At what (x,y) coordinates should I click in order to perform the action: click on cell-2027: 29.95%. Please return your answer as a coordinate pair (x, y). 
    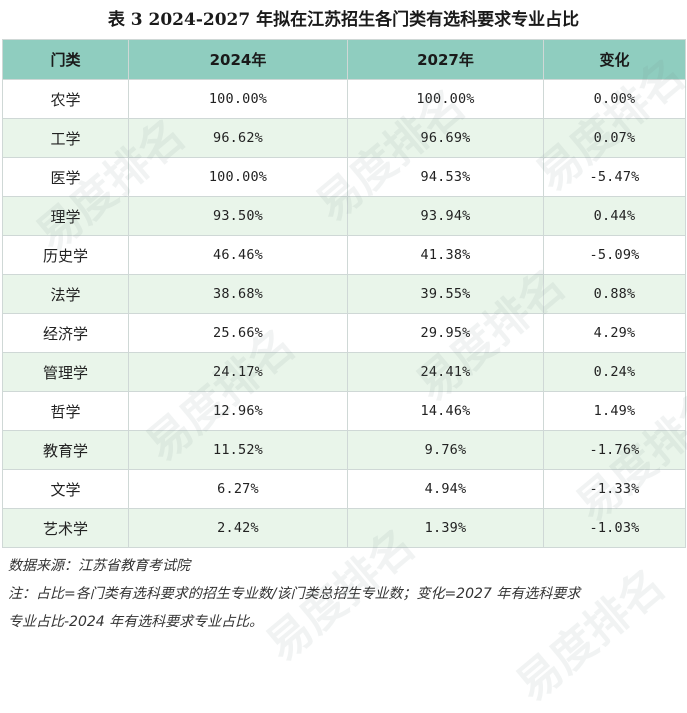
    Looking at the image, I should click on (445, 333).